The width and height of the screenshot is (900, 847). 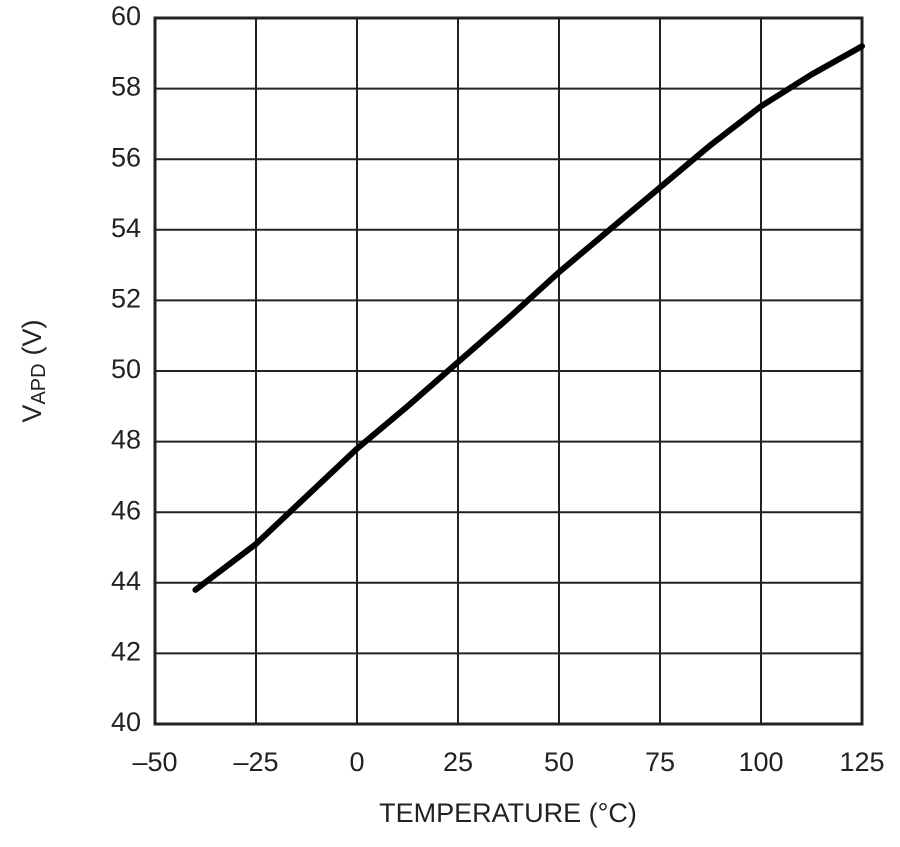 I want to click on y-tick-label: 46, so click(x=126, y=510).